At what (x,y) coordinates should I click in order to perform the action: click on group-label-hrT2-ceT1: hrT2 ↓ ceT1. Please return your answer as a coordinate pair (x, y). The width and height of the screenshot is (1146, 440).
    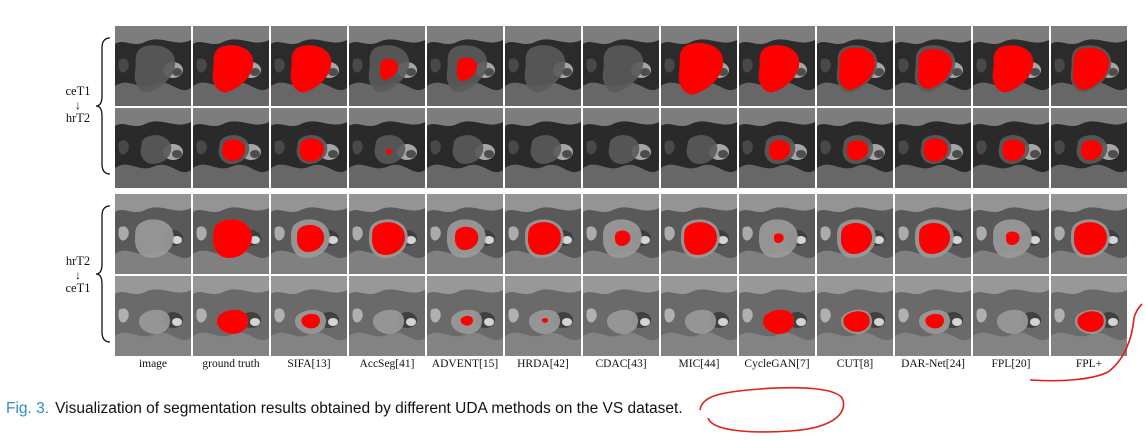
    Looking at the image, I should click on (78, 275).